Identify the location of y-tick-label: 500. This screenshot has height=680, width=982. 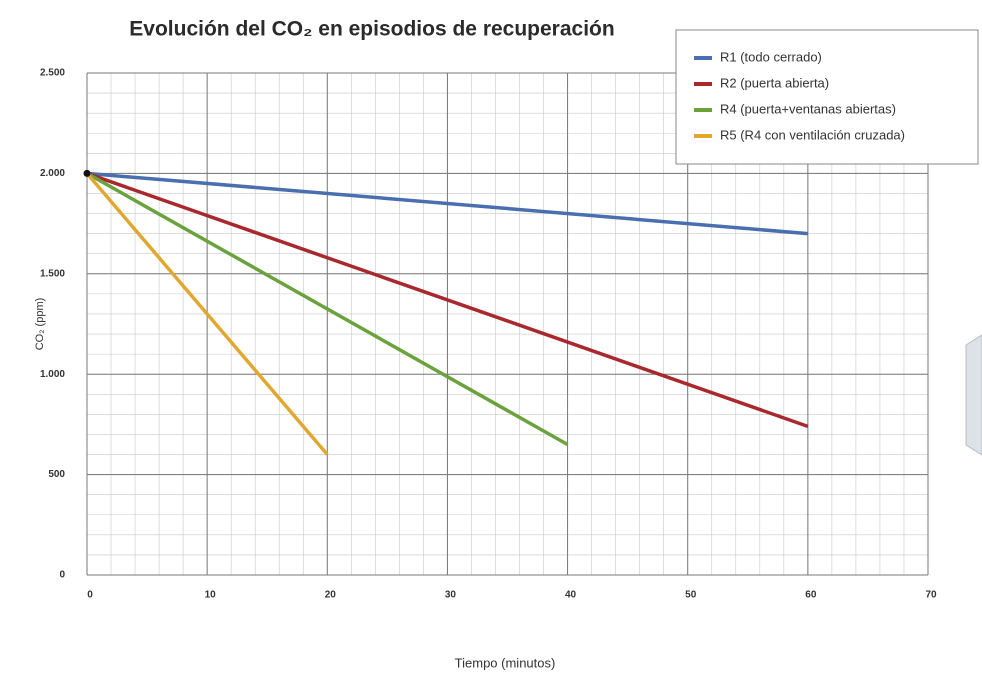
(56, 474).